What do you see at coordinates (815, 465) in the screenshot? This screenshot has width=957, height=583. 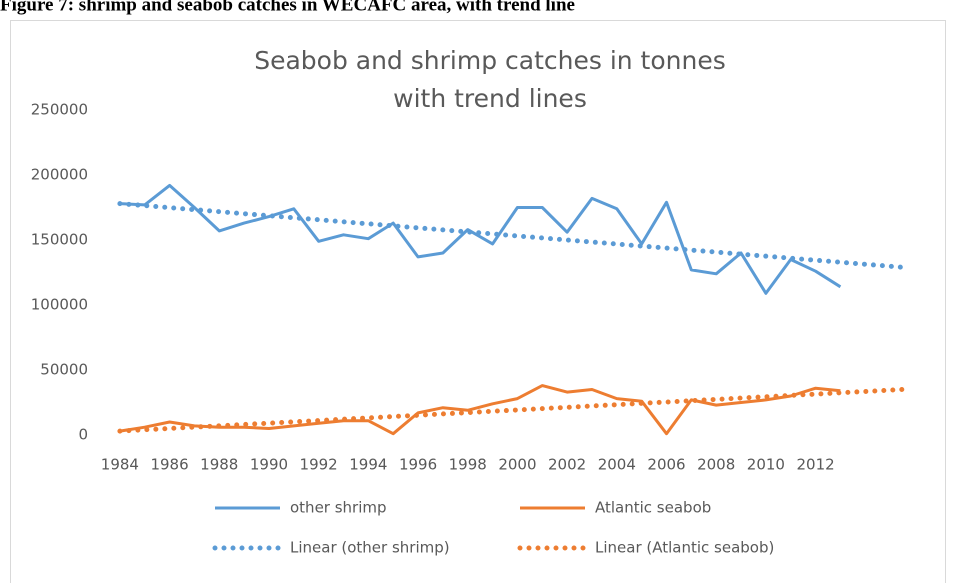 I see `x-tick-label: 2012` at bounding box center [815, 465].